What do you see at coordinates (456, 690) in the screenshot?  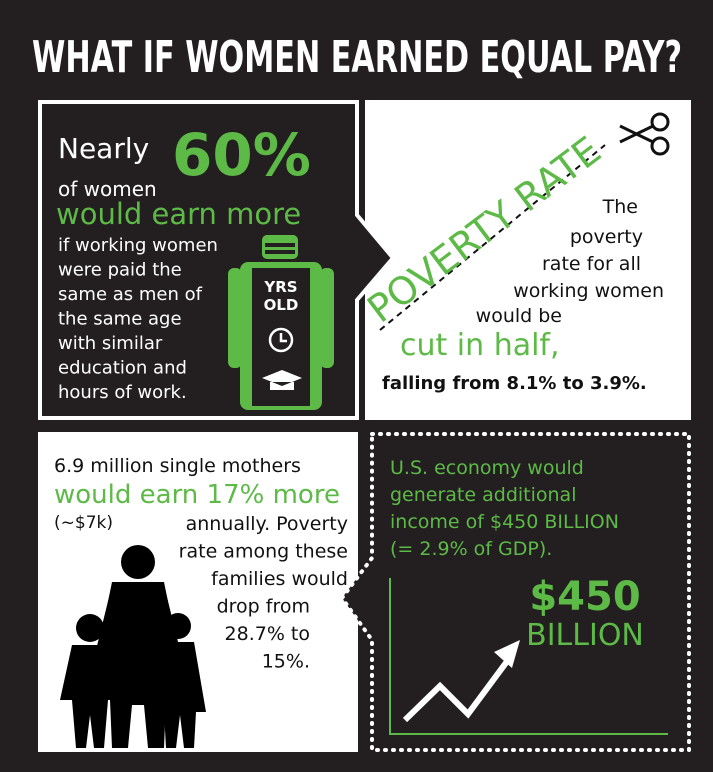 I see `growth-line` at bounding box center [456, 690].